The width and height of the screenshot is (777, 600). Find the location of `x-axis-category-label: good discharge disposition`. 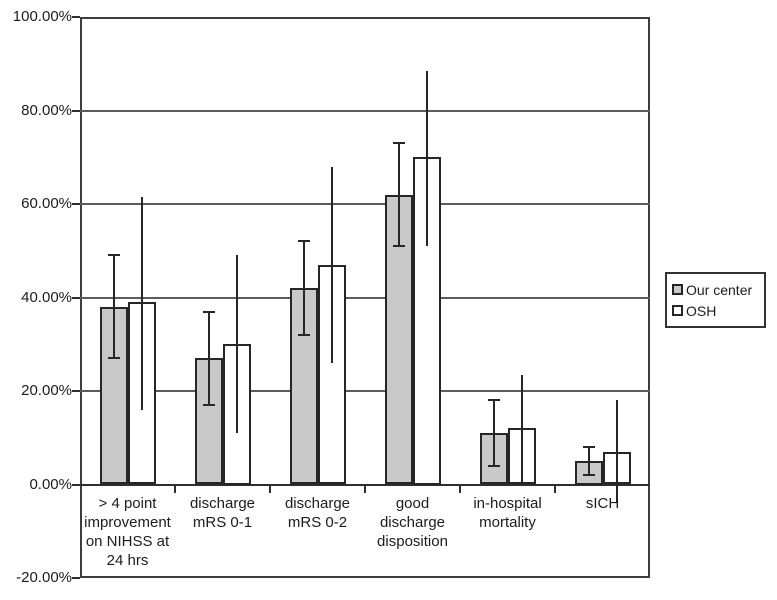

x-axis-category-label: good discharge disposition is located at coordinates (413, 522).